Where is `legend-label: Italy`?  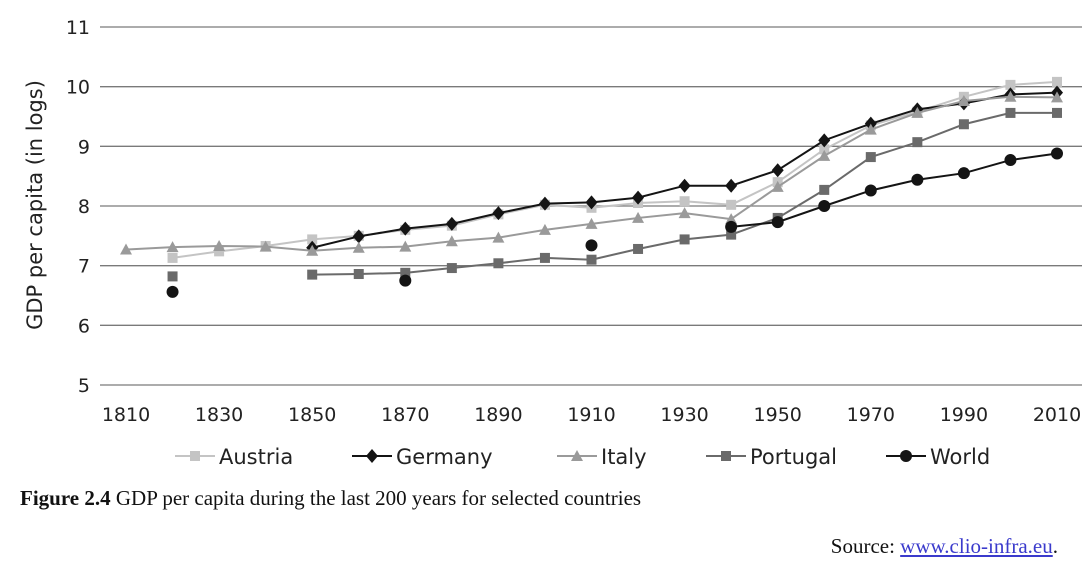 legend-label: Italy is located at coordinates (624, 457).